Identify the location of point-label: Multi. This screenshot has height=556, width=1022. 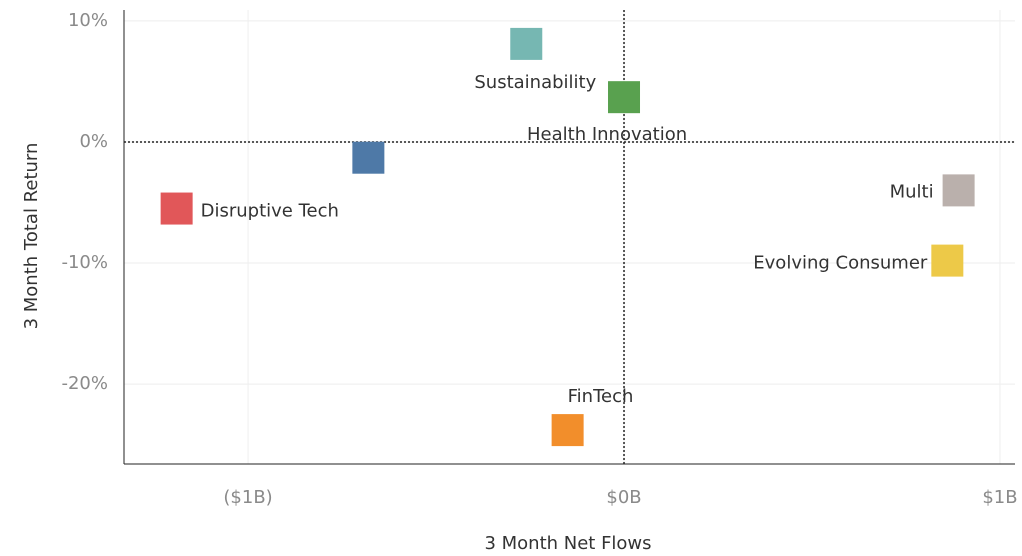
(912, 191).